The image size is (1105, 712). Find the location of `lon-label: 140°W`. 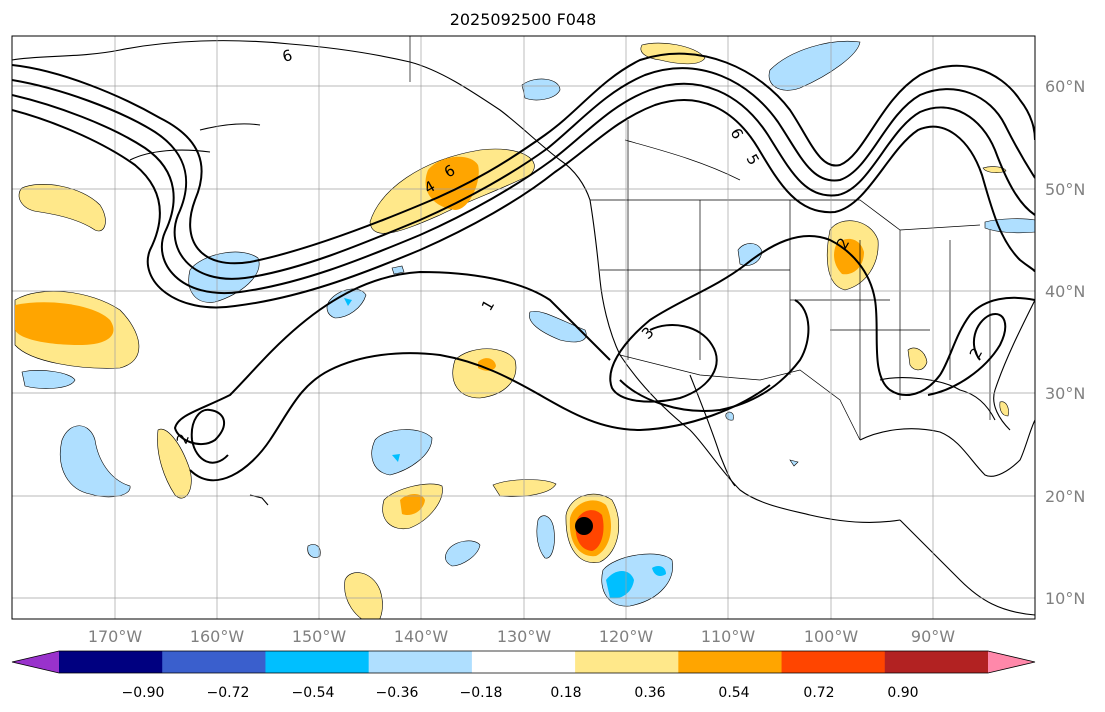

lon-label: 140°W is located at coordinates (421, 636).